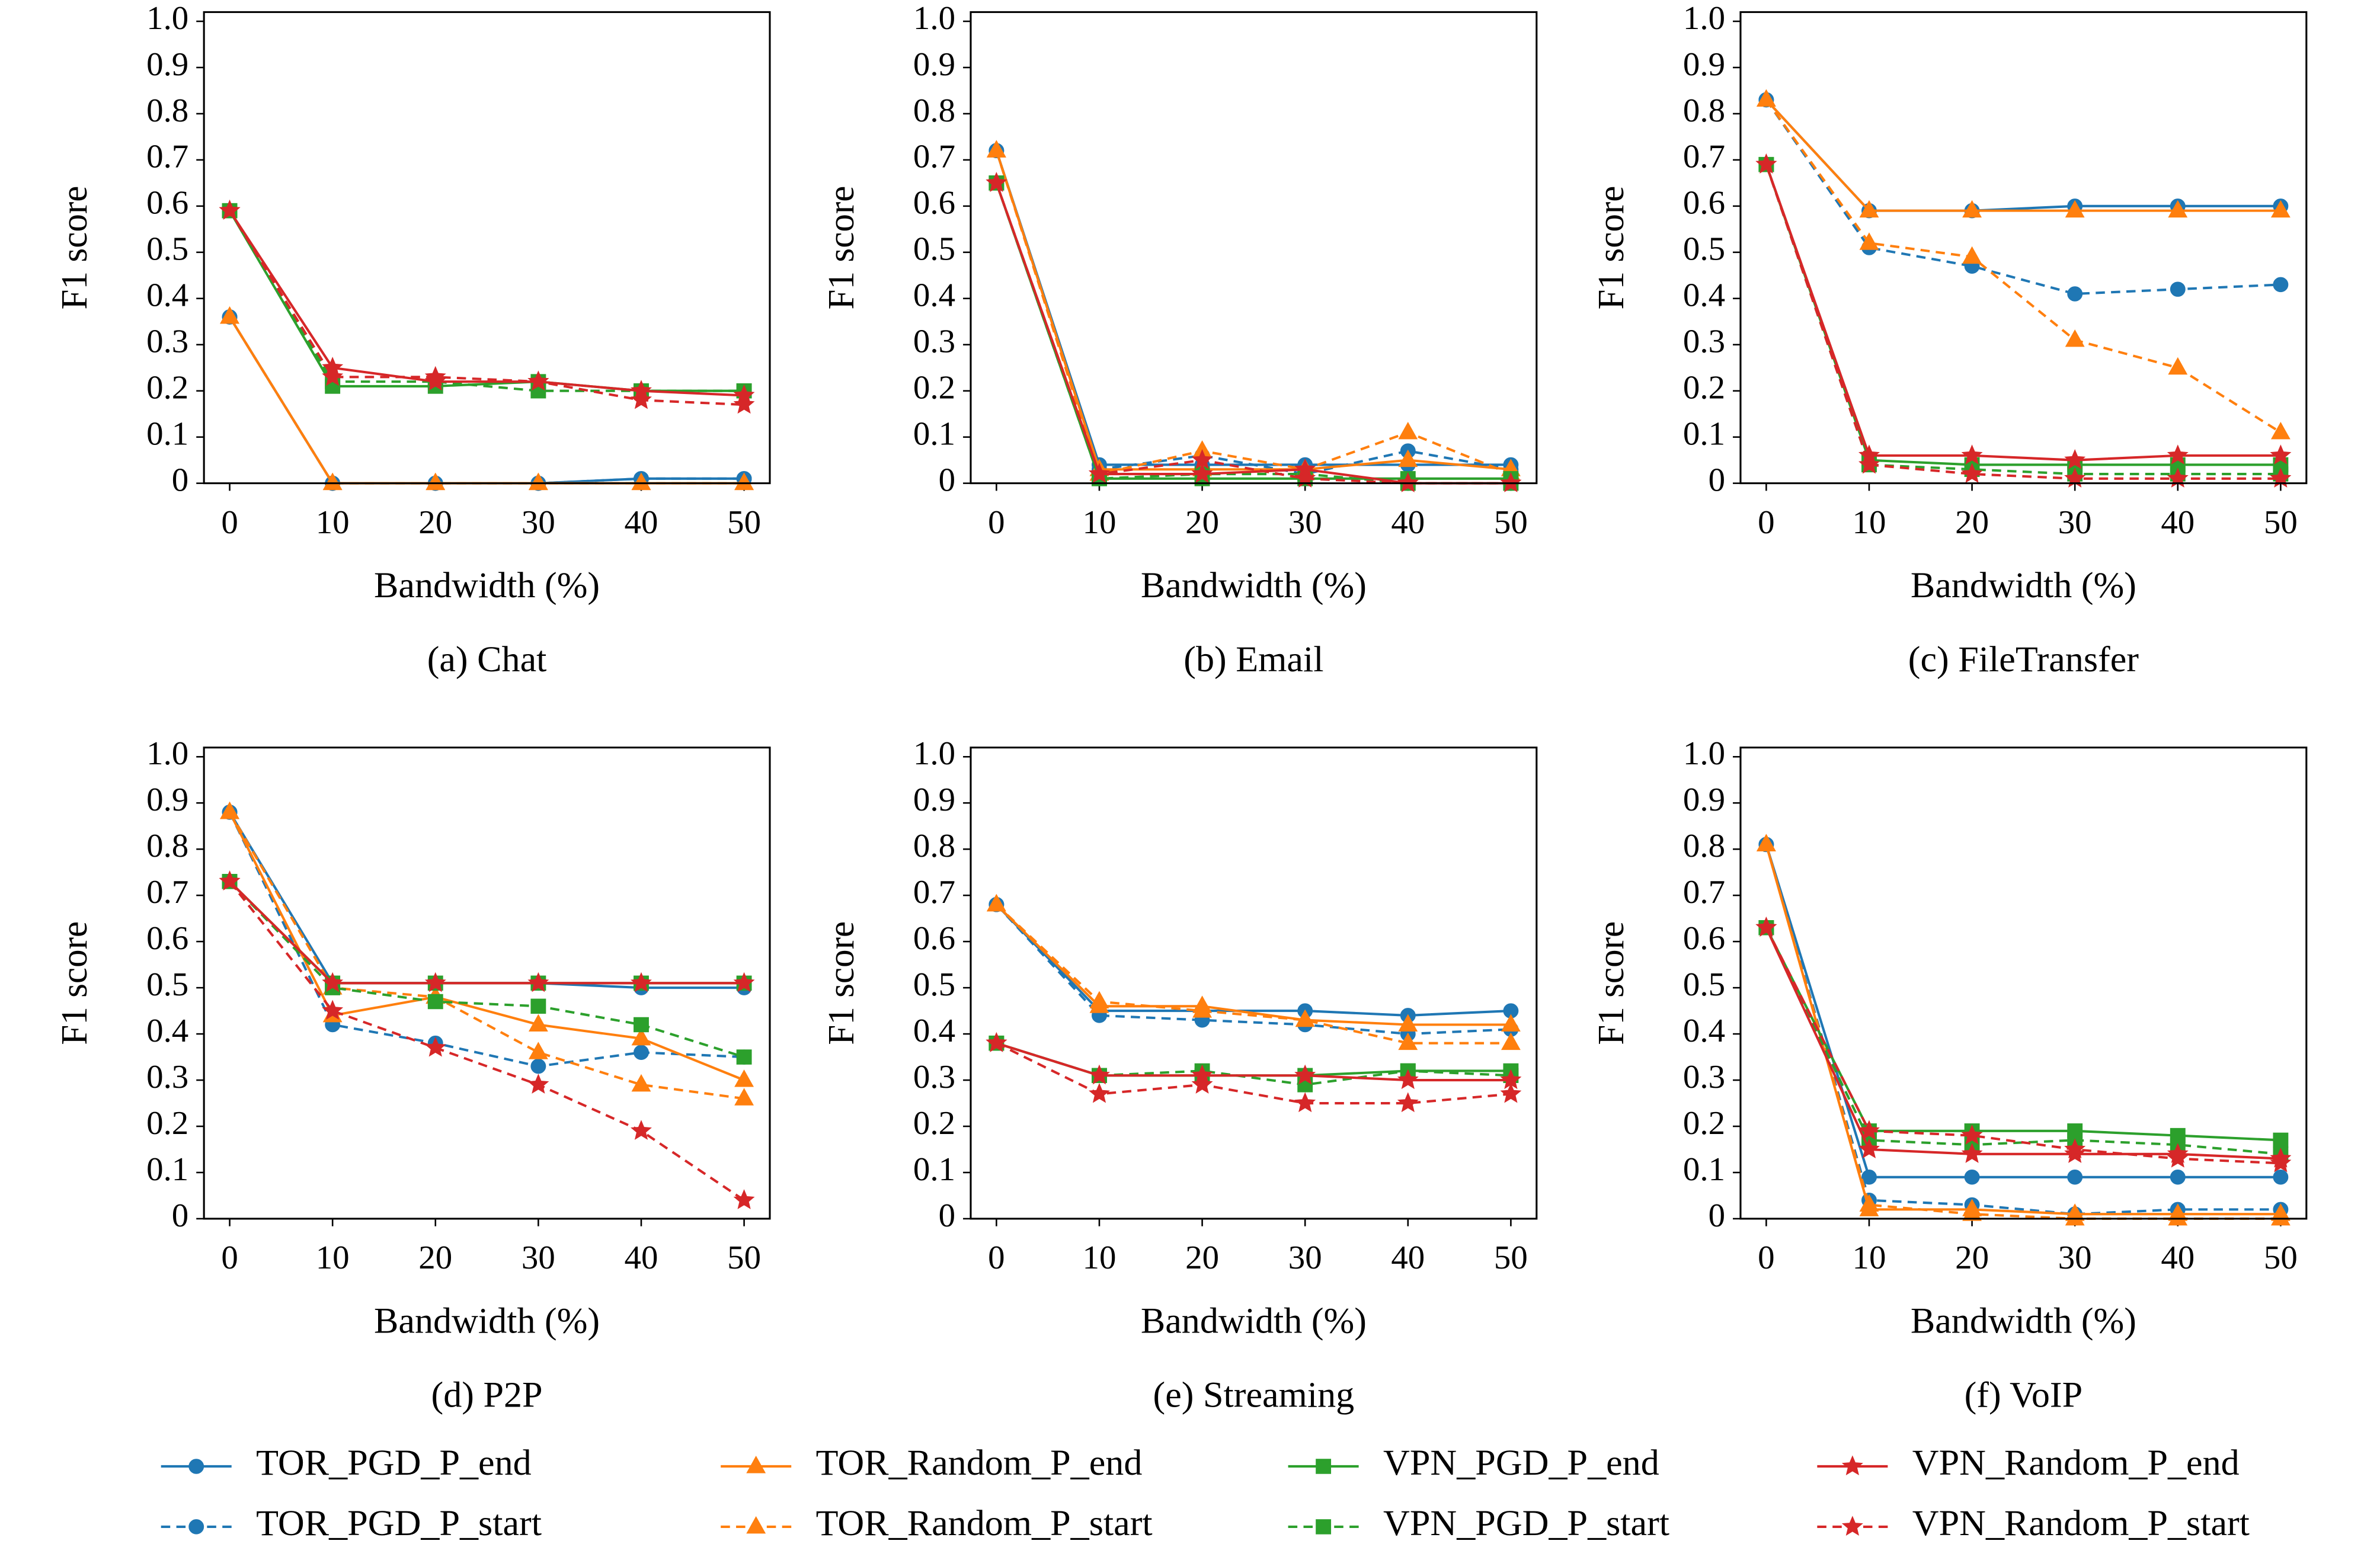  Describe the element at coordinates (1704, 754) in the screenshot. I see `y-tick-label: 1.0` at that location.